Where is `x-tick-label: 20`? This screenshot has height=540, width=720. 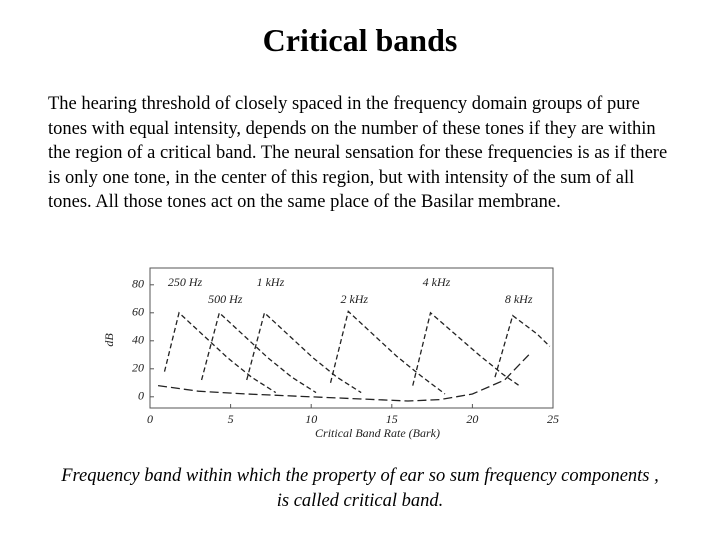
x-tick-label: 20 is located at coordinates (472, 419).